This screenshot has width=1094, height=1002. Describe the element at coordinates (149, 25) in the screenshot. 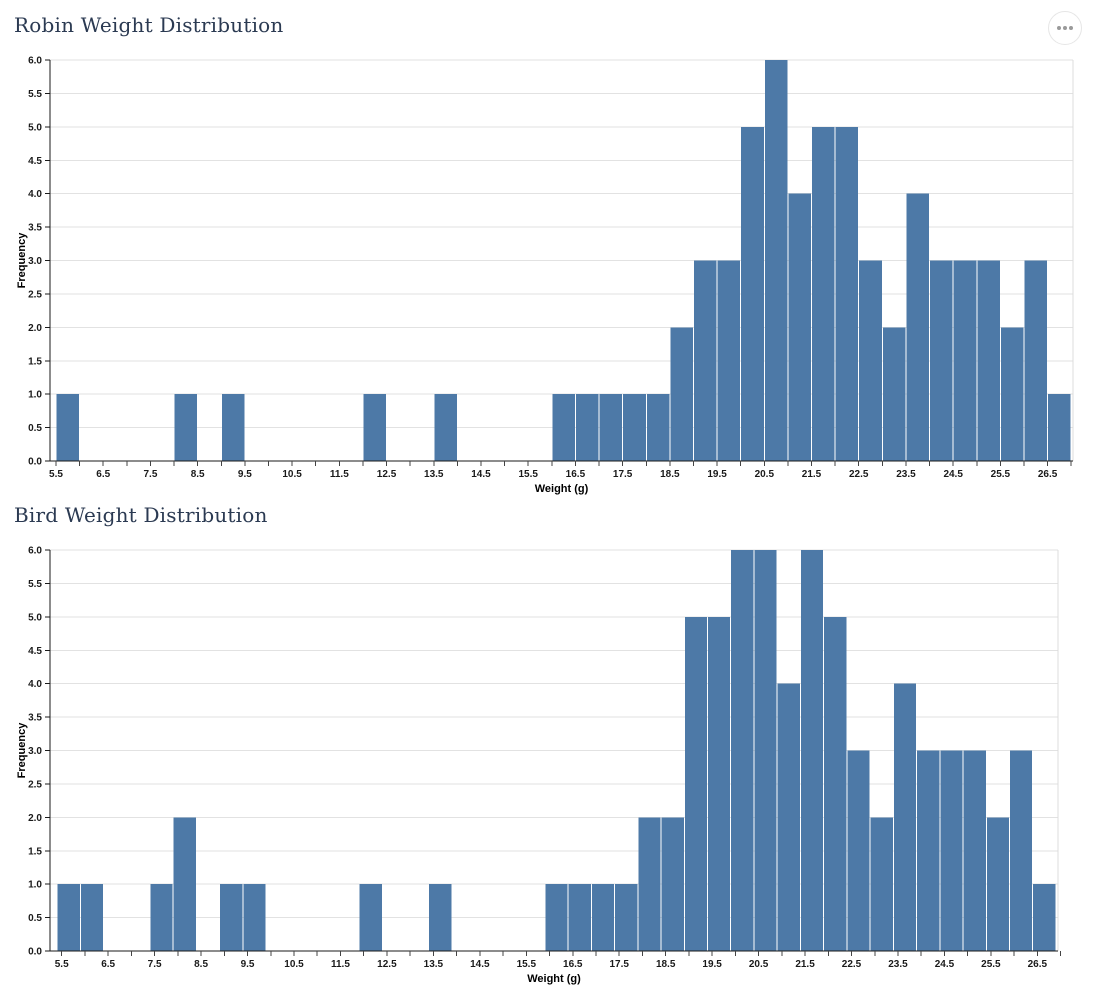

I see `chart-title-robin: Robin Weight Distribution` at that location.